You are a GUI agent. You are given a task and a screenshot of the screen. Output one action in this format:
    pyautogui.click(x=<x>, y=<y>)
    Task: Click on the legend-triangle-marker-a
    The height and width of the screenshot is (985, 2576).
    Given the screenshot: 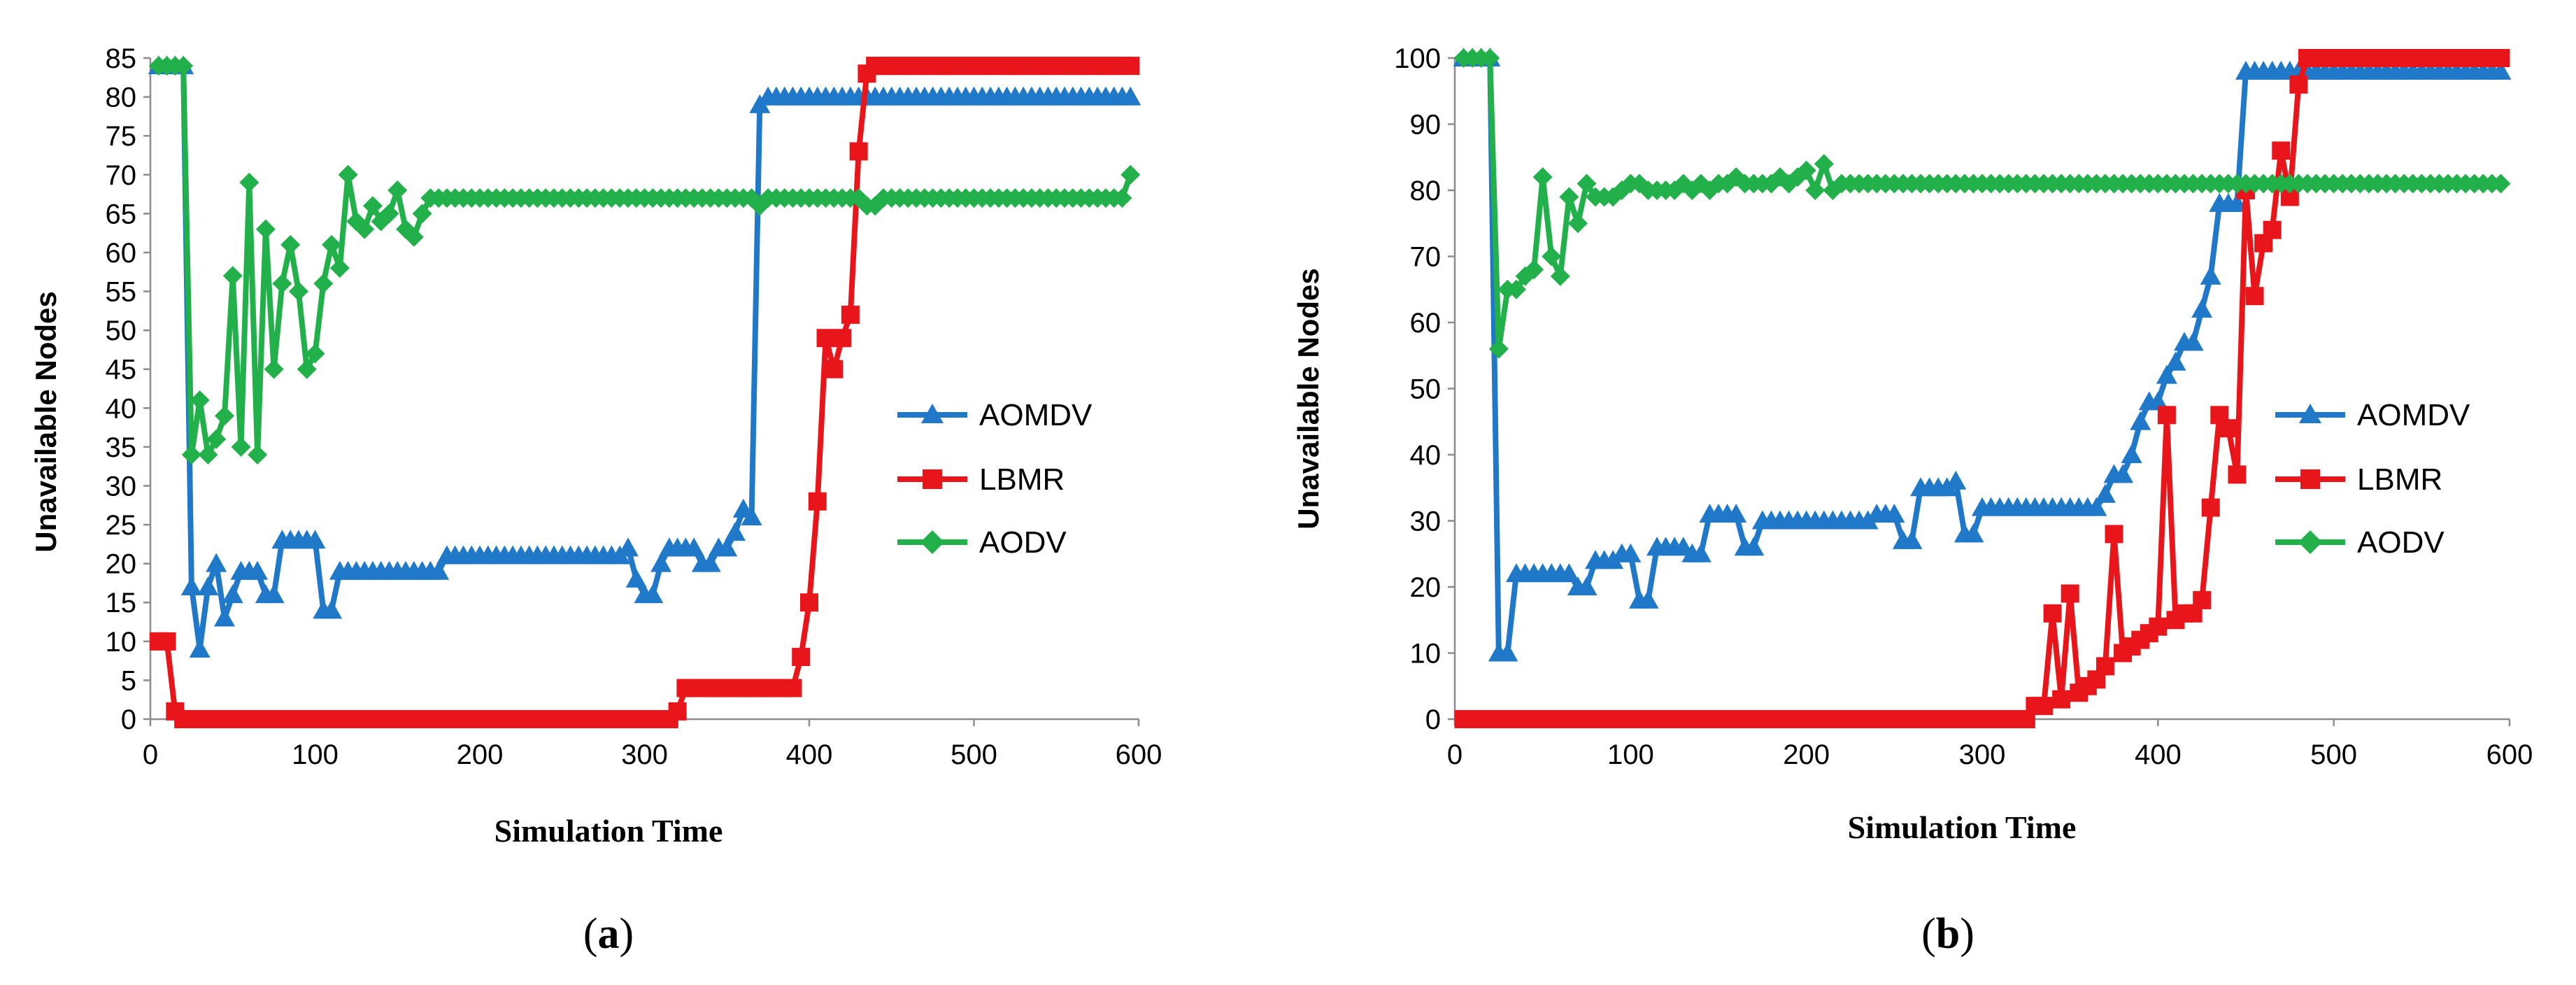 What is the action you would take?
    pyautogui.click(x=932, y=413)
    